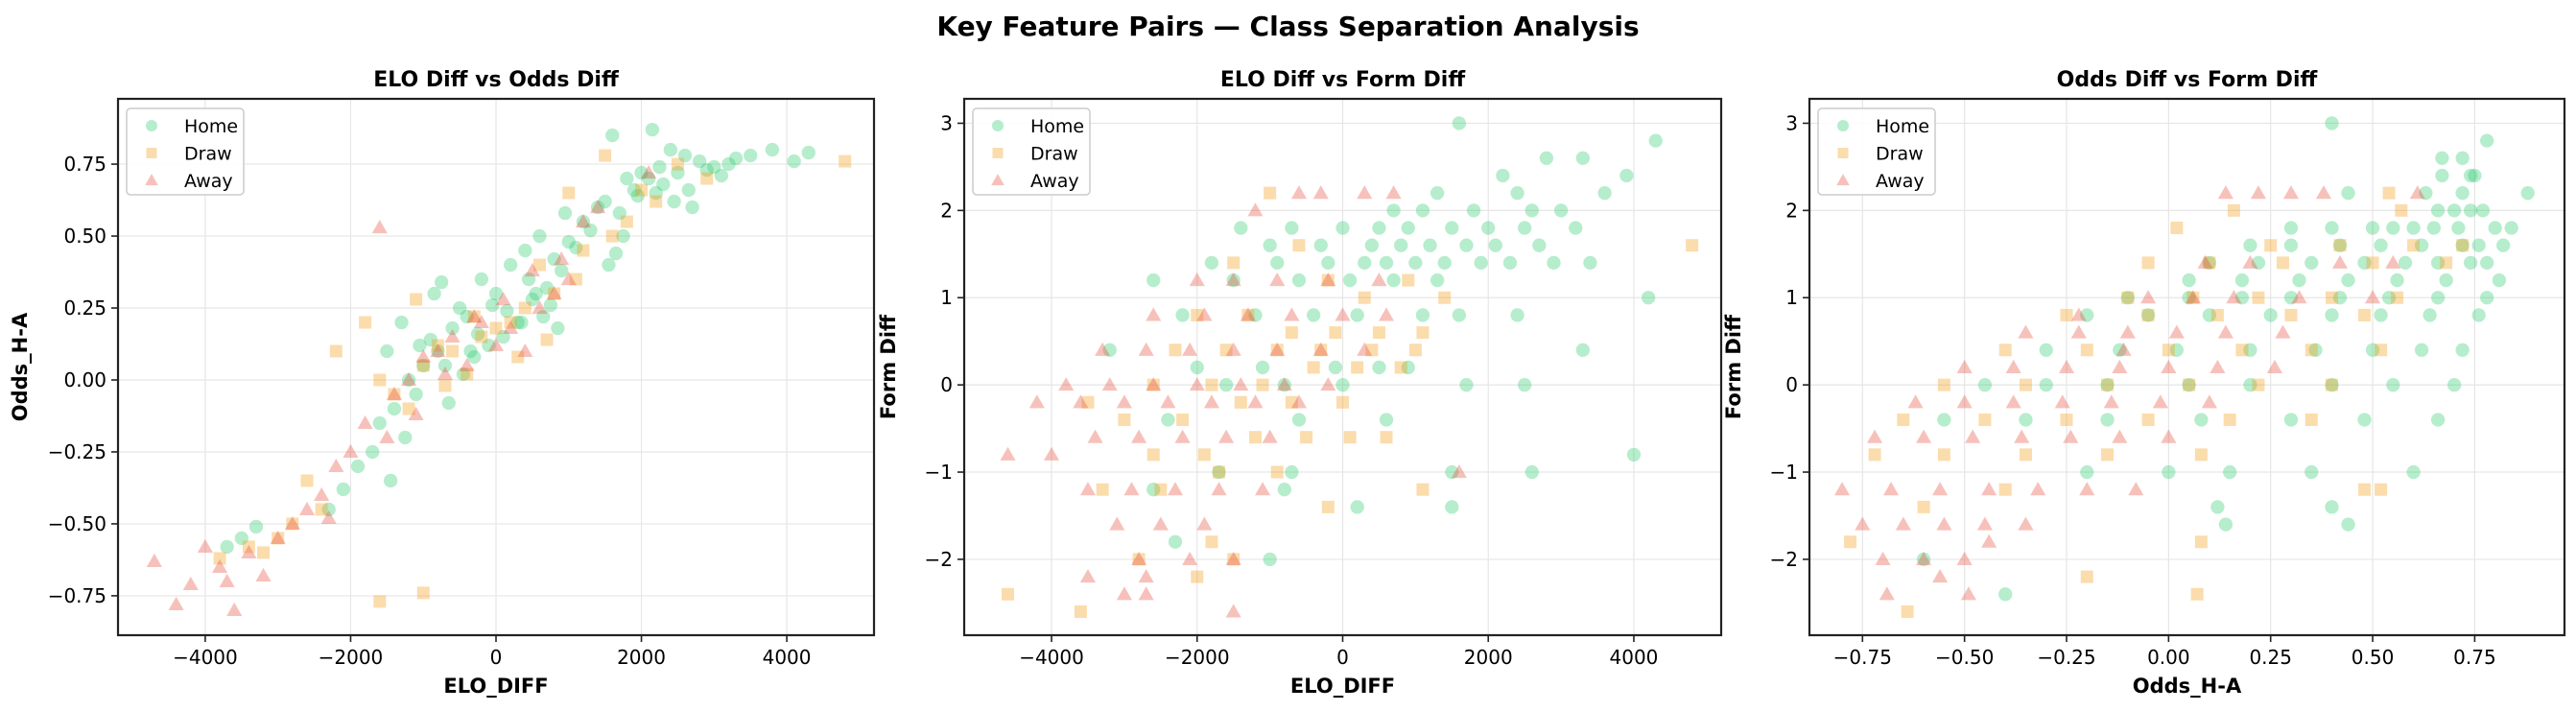 This screenshot has width=2576, height=711. Describe the element at coordinates (1342, 686) in the screenshot. I see `x-axis-label: ELO_DIFF` at that location.